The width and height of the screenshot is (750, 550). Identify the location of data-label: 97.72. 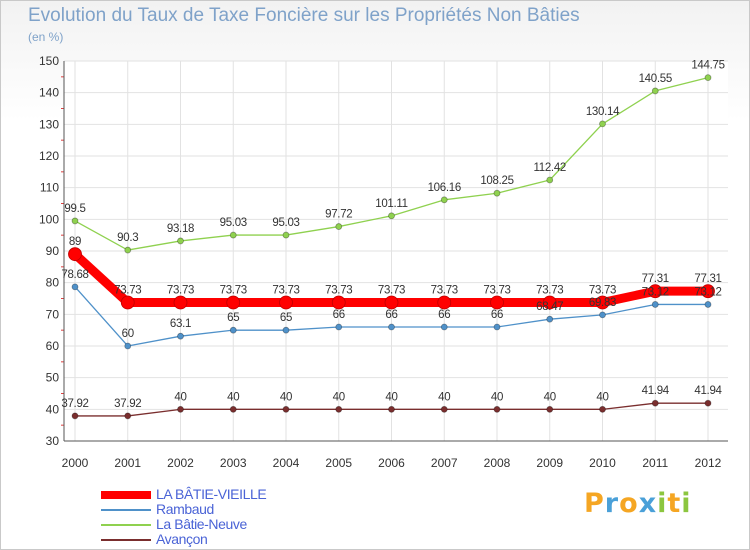
(338, 215).